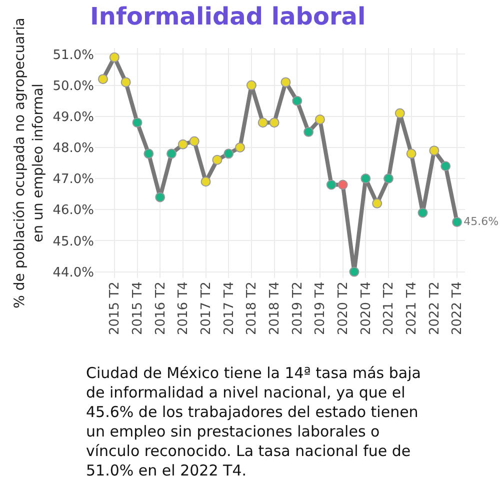  Describe the element at coordinates (73, 86) in the screenshot. I see `y-tick-label: 50.0%` at that location.